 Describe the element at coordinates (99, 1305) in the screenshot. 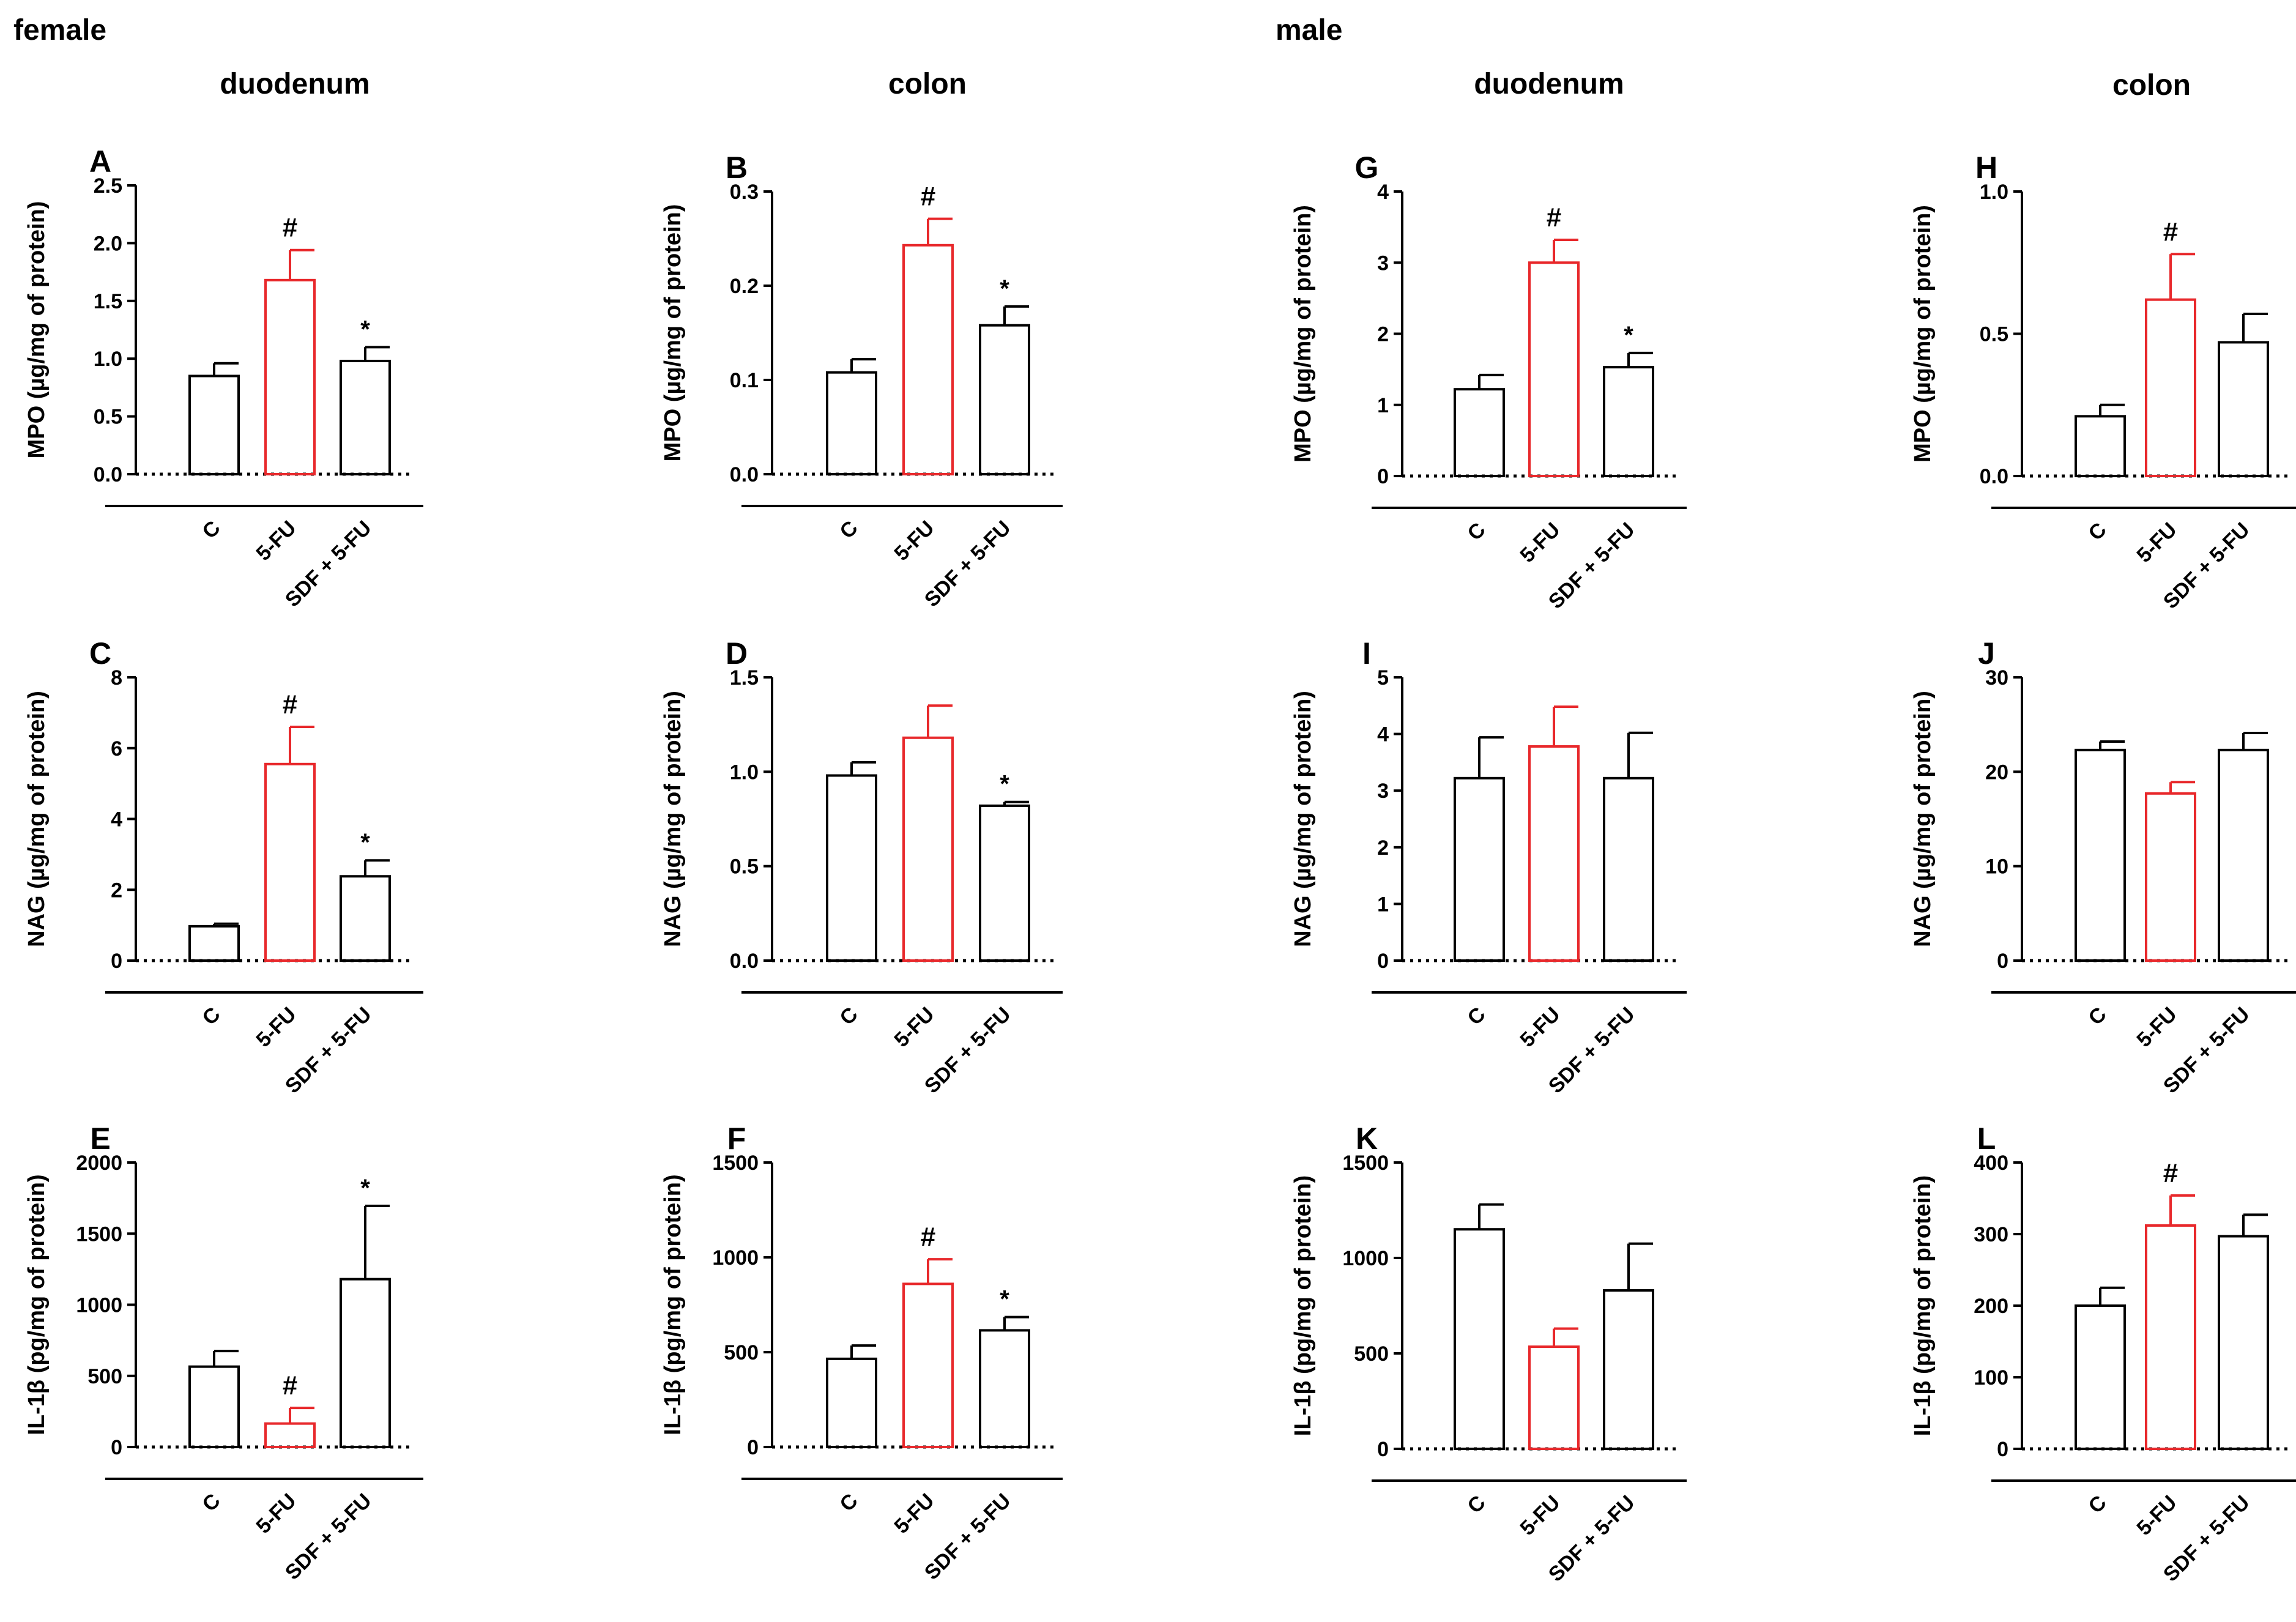

I see `y-tick-label-e: 1000` at that location.